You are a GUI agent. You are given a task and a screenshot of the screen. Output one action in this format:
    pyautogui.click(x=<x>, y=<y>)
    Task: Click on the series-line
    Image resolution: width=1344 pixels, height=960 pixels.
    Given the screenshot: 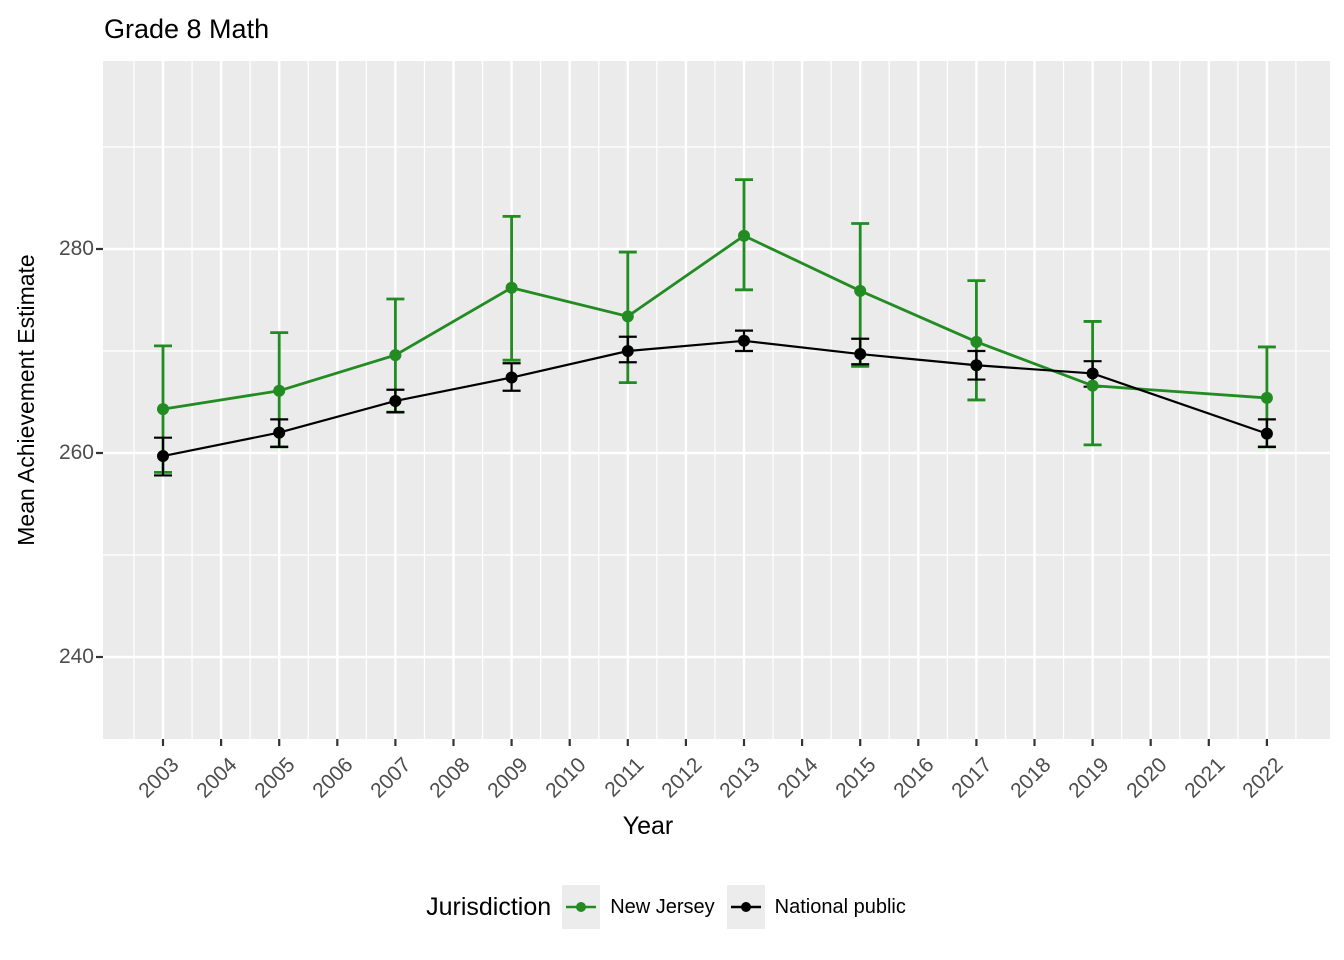 What is the action you would take?
    pyautogui.click(x=715, y=398)
    